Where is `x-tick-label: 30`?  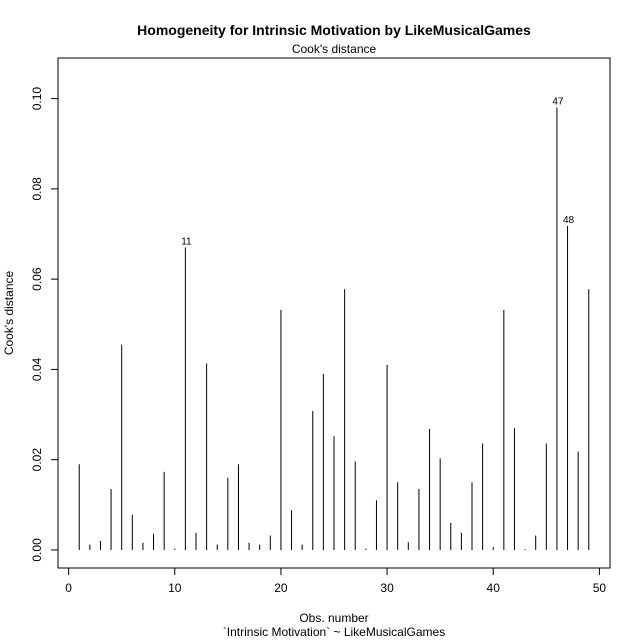
x-tick-label: 30 is located at coordinates (387, 588).